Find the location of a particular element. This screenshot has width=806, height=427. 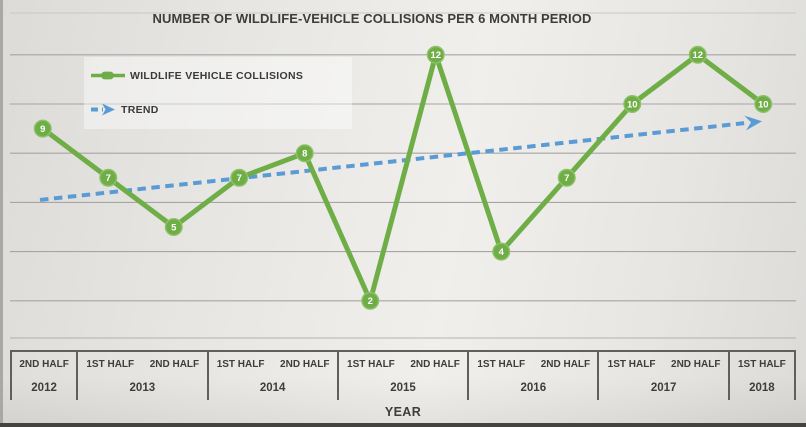

data-point-label-6: 12 is located at coordinates (435, 55).